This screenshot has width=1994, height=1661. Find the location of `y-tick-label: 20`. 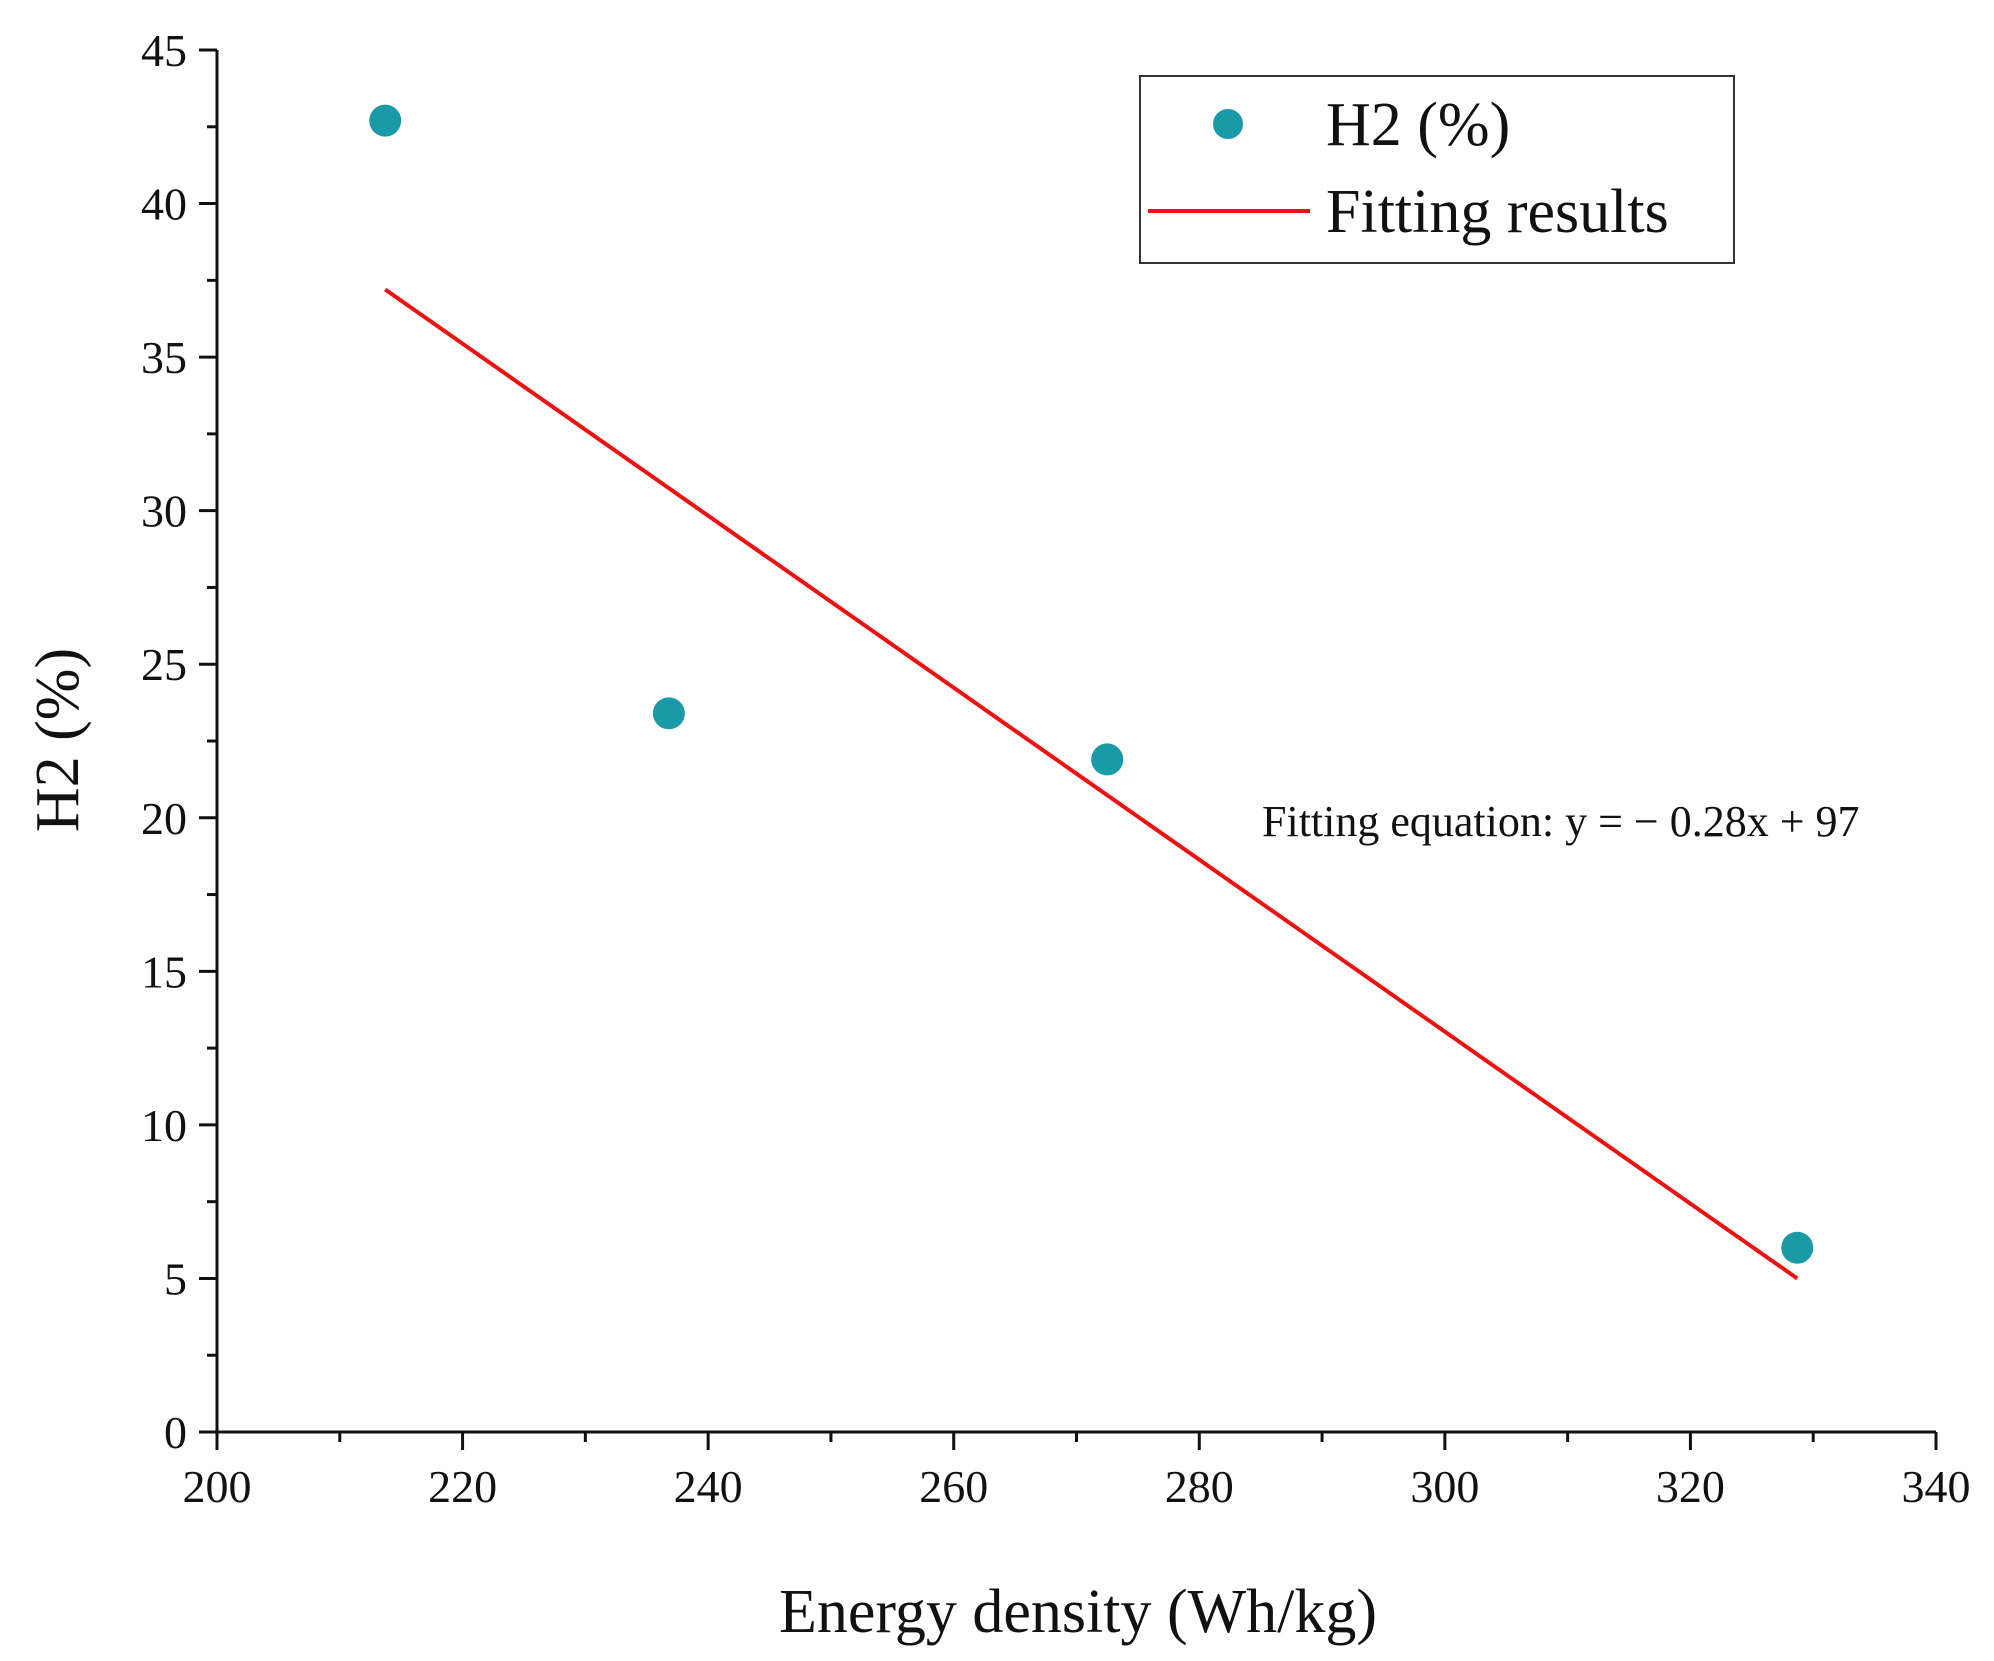

y-tick-label: 20 is located at coordinates (164, 818).